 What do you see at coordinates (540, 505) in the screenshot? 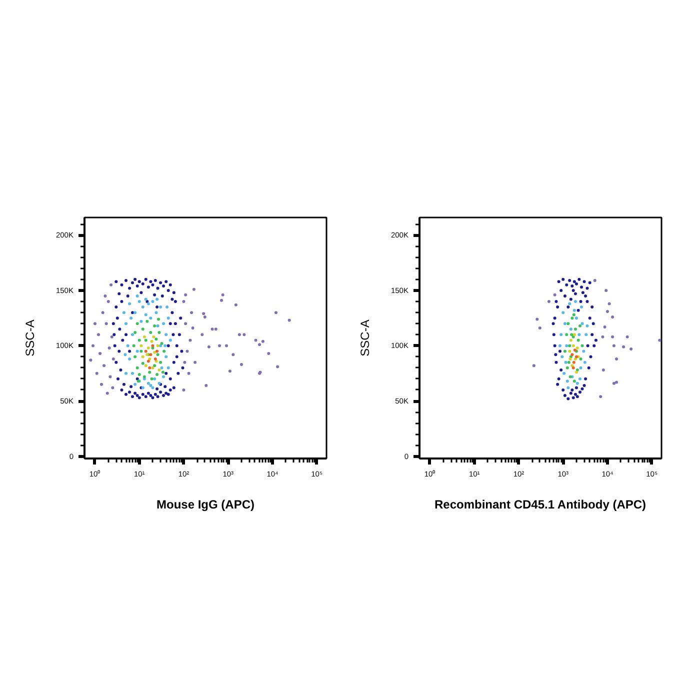
I see `x-axis-title: Recombinant CD45.1 Antibody (APC)` at bounding box center [540, 505].